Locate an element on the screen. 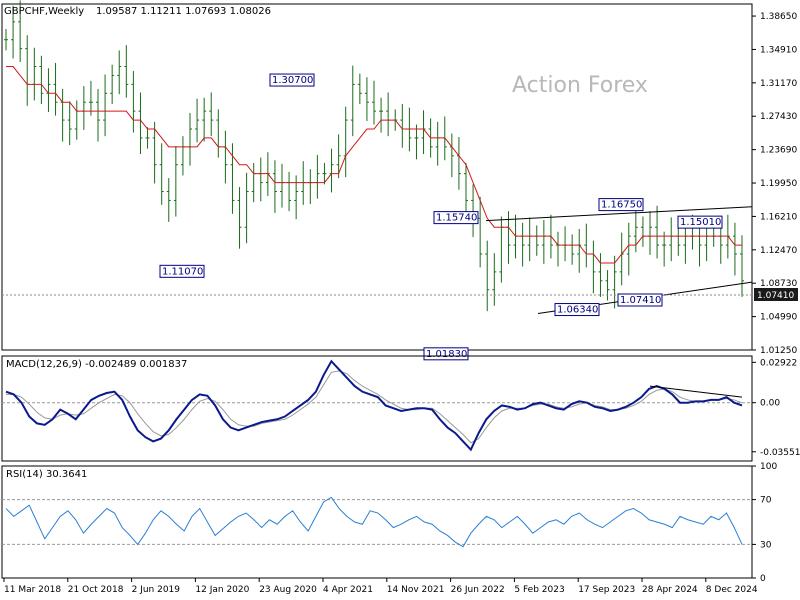  time-tick-label: 12 Jan 2020 is located at coordinates (222, 590).